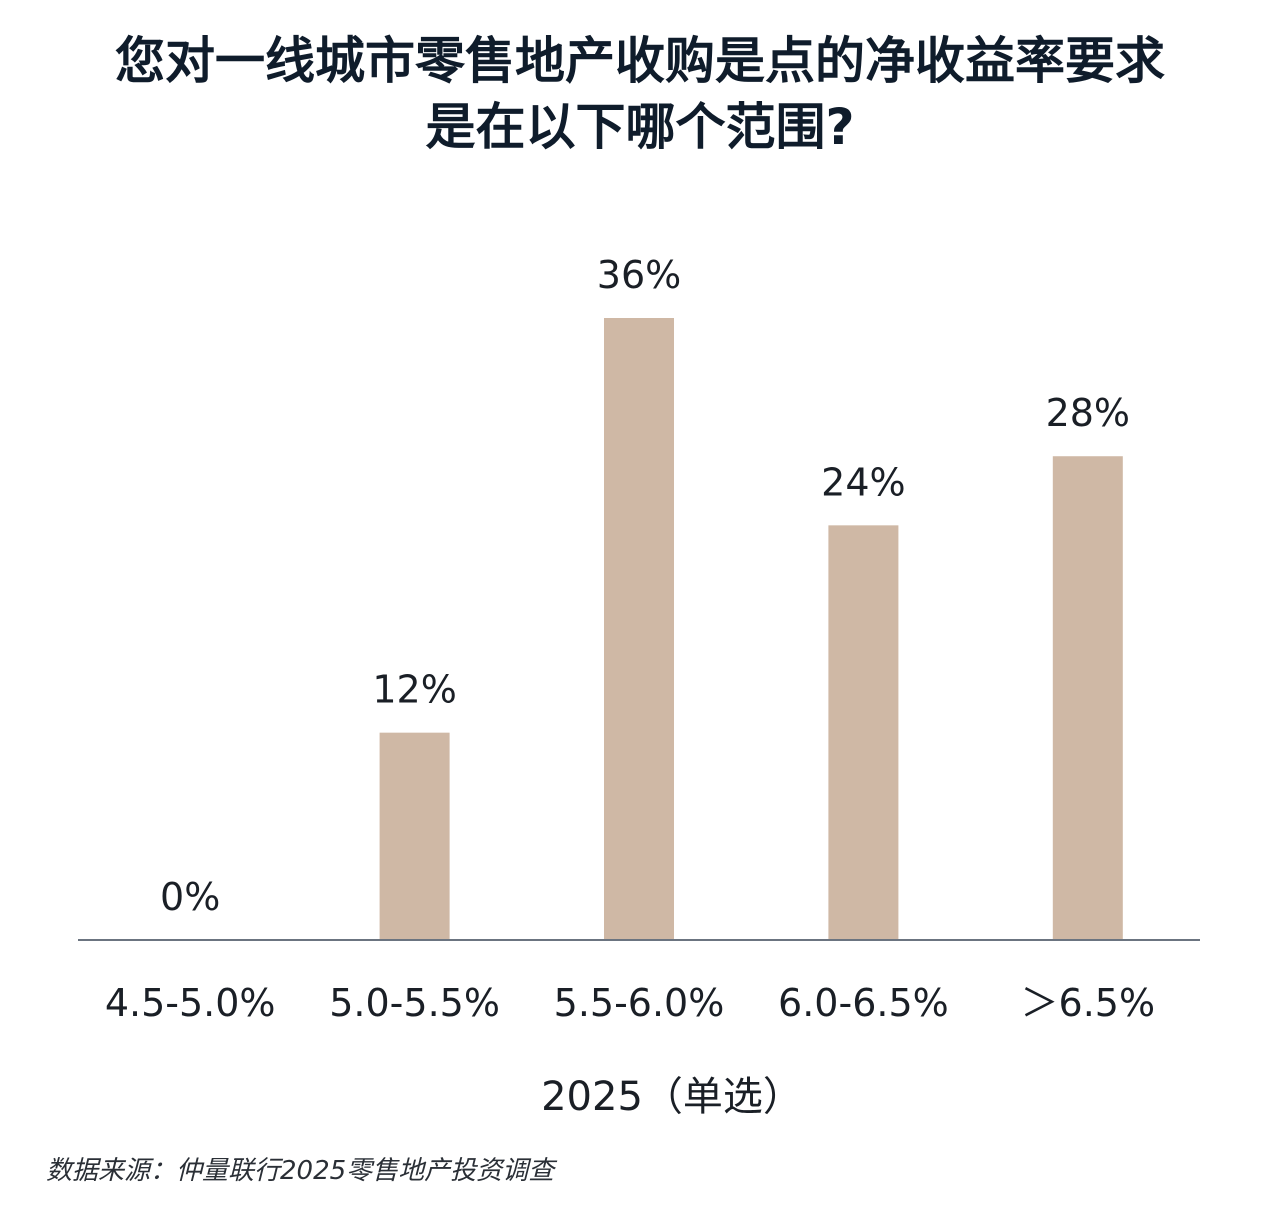 The image size is (1280, 1222). What do you see at coordinates (1088, 413) in the screenshot?
I see `data-label: 28%` at bounding box center [1088, 413].